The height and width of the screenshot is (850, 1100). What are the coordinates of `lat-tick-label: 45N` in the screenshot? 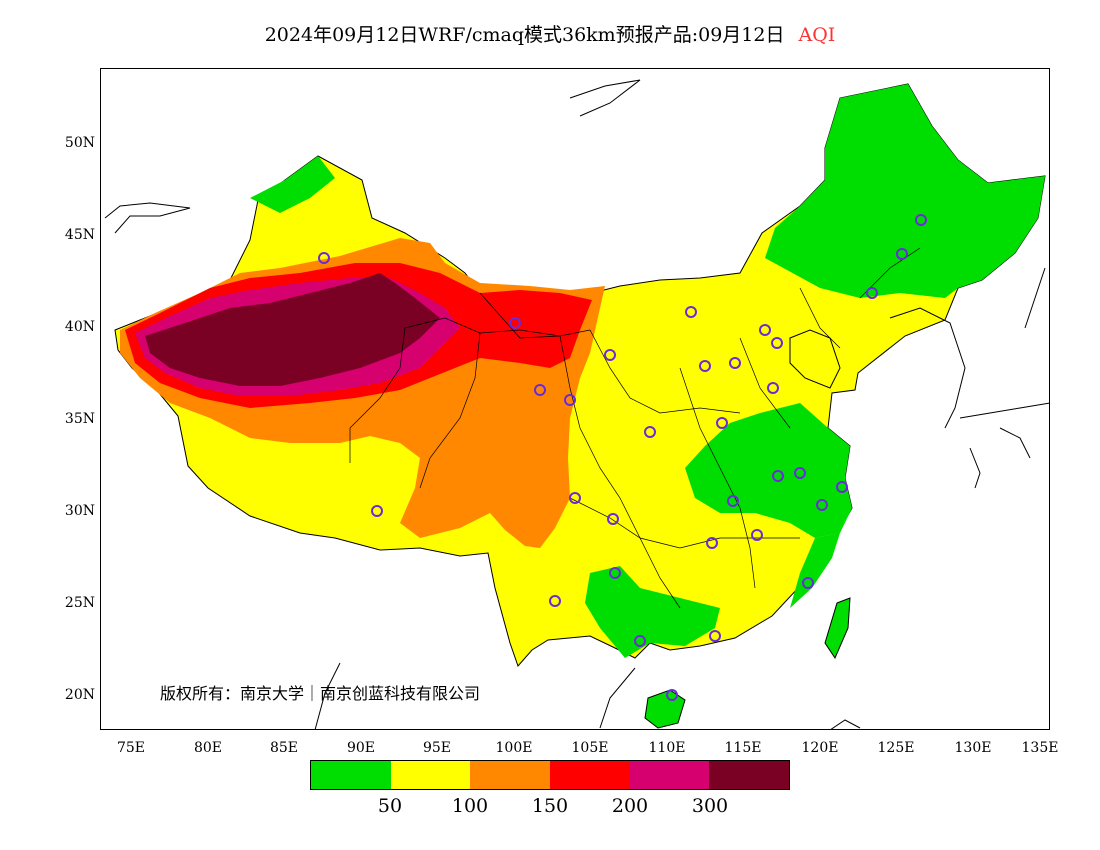 It's located at (79, 235).